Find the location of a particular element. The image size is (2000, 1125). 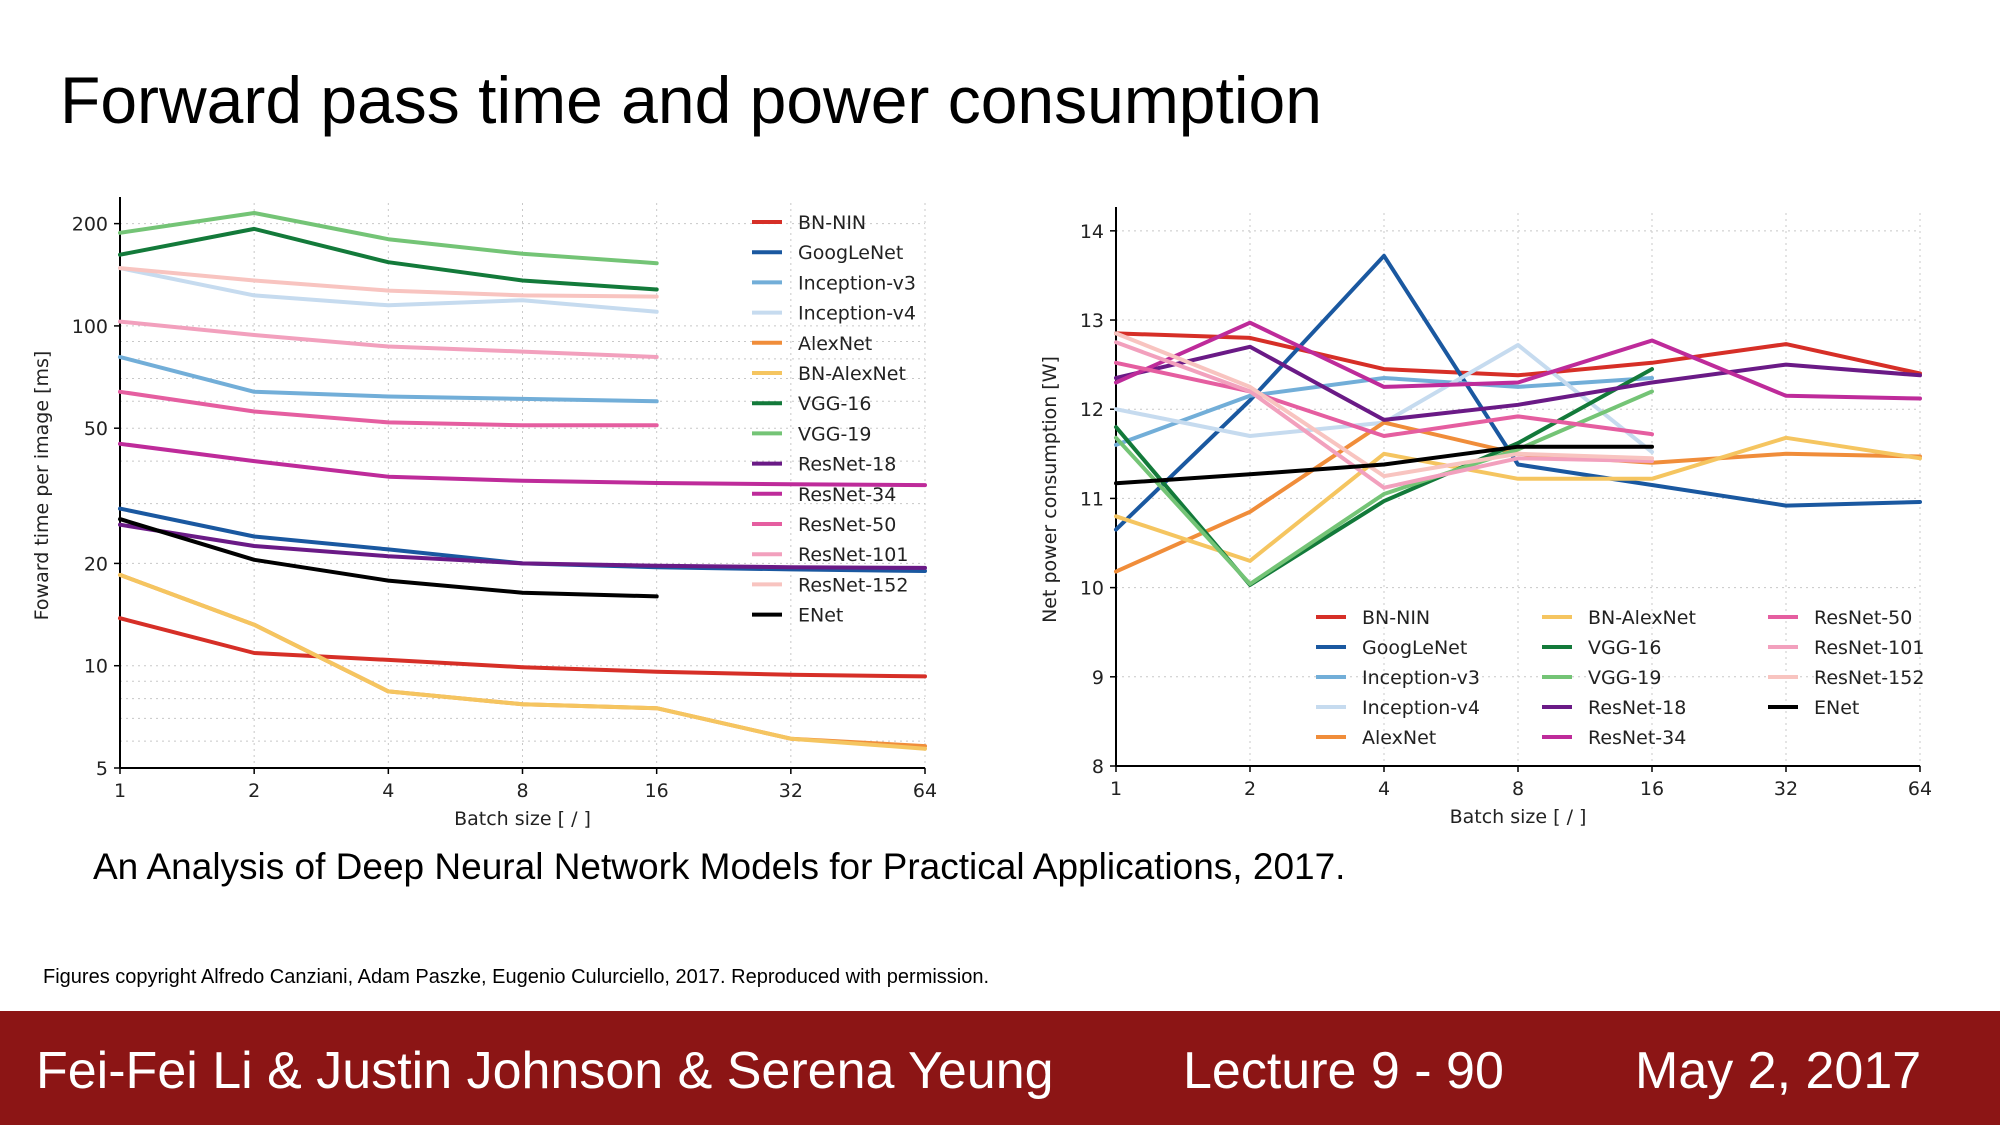

y-tick-label: 20 is located at coordinates (96, 564).